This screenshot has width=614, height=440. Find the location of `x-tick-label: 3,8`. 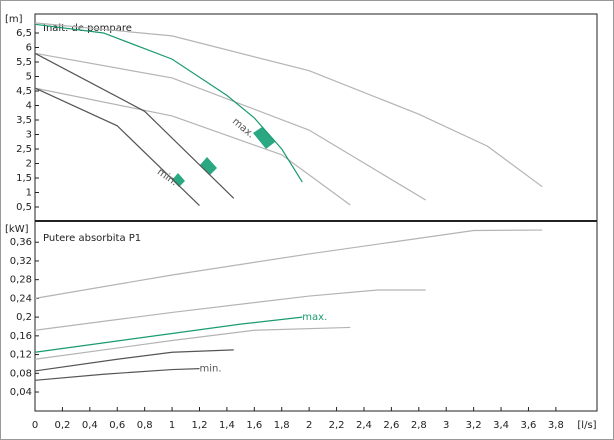

x-tick-label: 3,8 is located at coordinates (556, 425).